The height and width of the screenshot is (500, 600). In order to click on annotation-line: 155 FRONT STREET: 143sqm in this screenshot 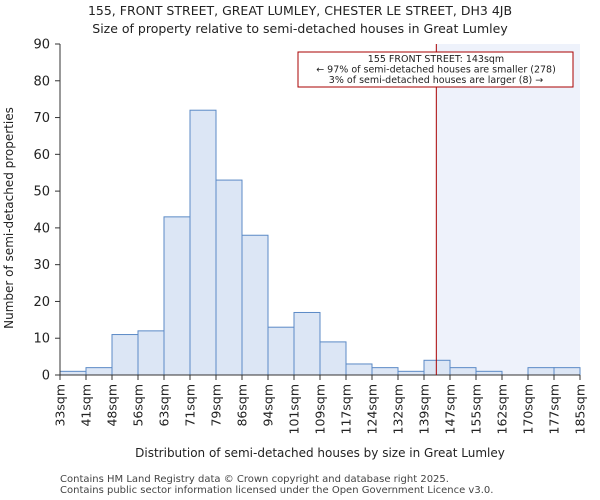, I will do `click(436, 59)`.